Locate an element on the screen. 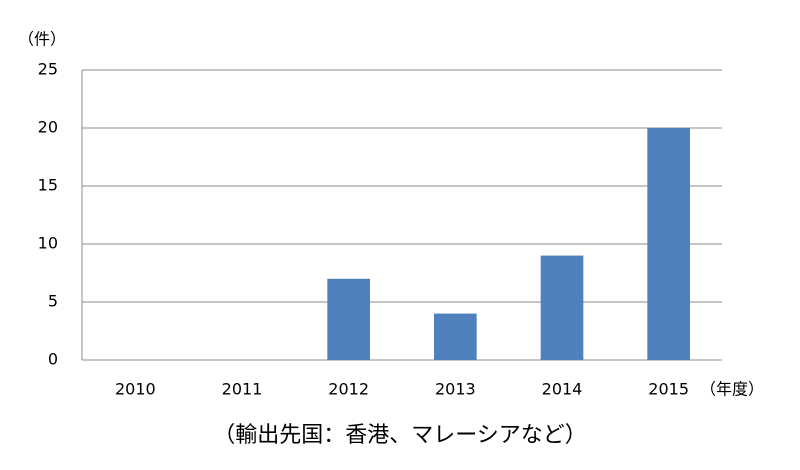 This screenshot has height=470, width=800. x-tick-label: 2010 is located at coordinates (135, 389).